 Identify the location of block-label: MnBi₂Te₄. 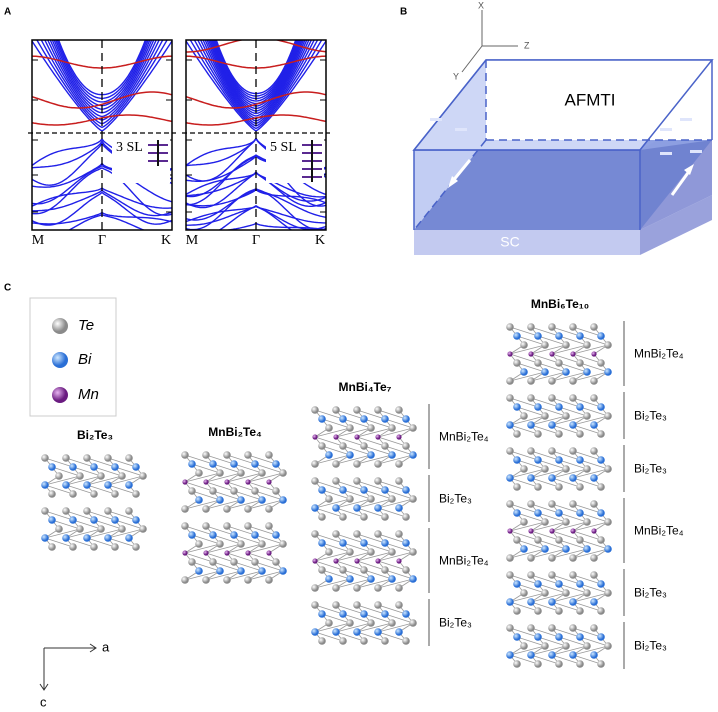
(659, 531).